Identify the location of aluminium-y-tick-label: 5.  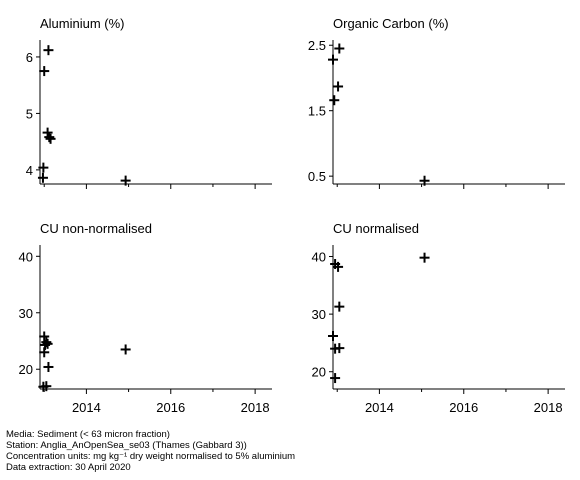
(29, 113).